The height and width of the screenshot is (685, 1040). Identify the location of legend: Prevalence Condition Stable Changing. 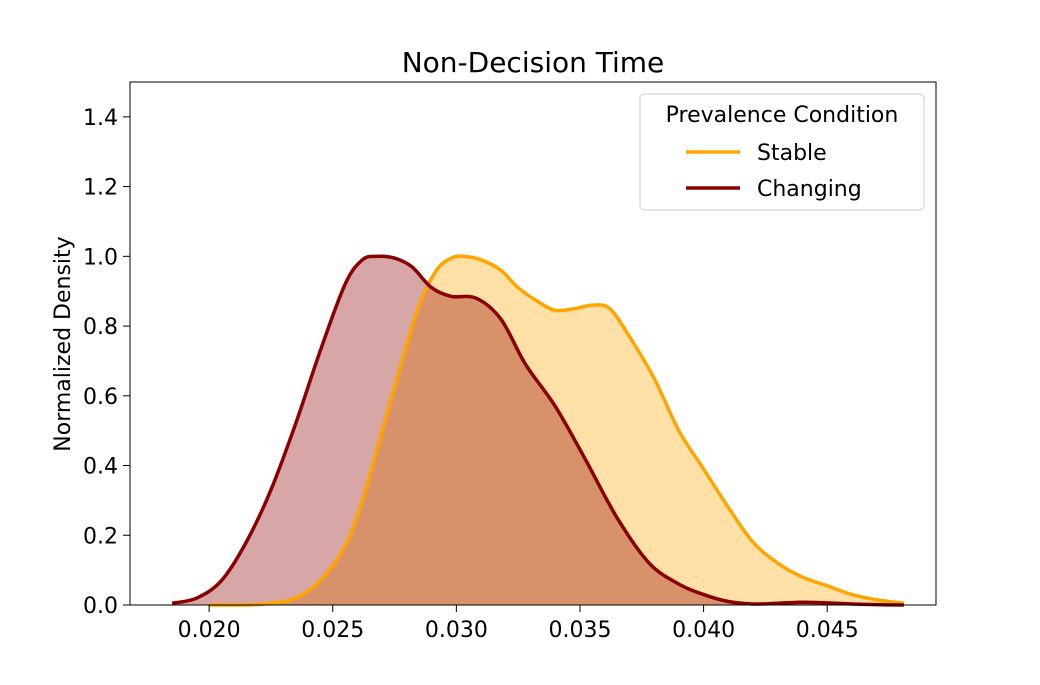
(782, 152).